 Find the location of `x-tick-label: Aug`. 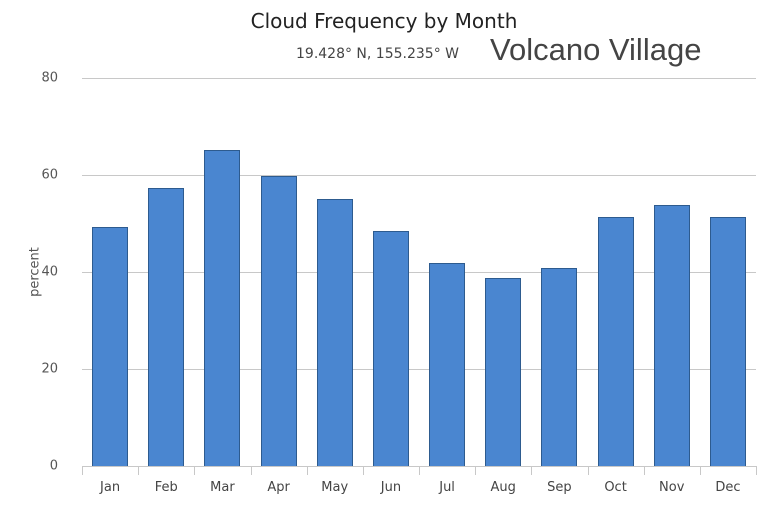

x-tick-label: Aug is located at coordinates (503, 487).